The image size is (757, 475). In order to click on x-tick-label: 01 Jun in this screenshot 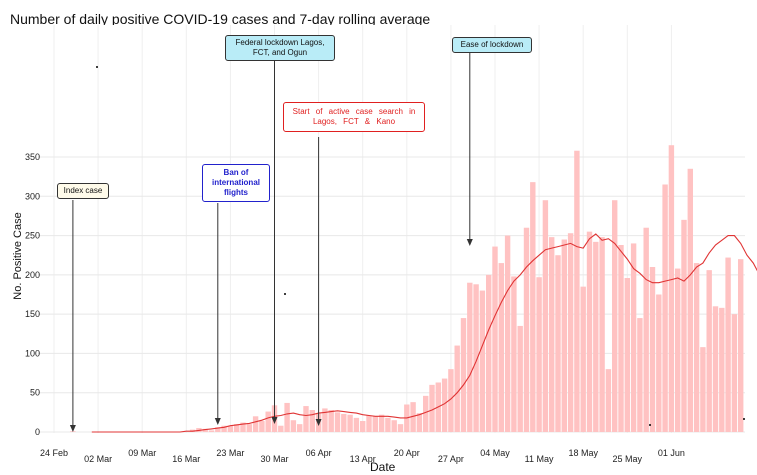, I will do `click(671, 453)`.